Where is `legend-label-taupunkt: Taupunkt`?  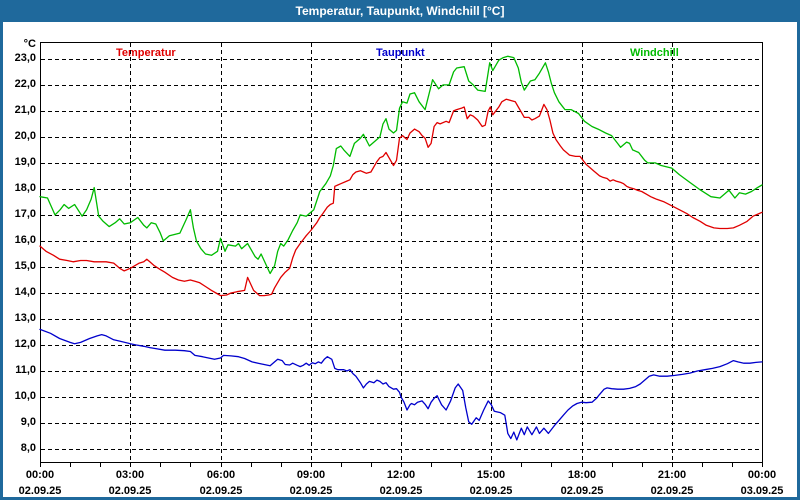
legend-label-taupunkt: Taupunkt is located at coordinates (400, 53).